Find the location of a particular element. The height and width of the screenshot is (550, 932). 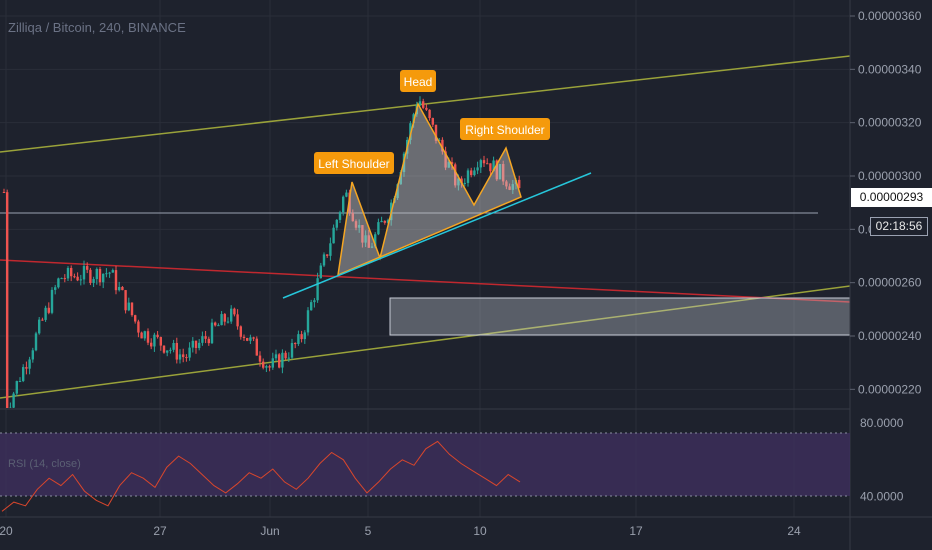

rsi-tick-label: 80.0000 is located at coordinates (882, 423).